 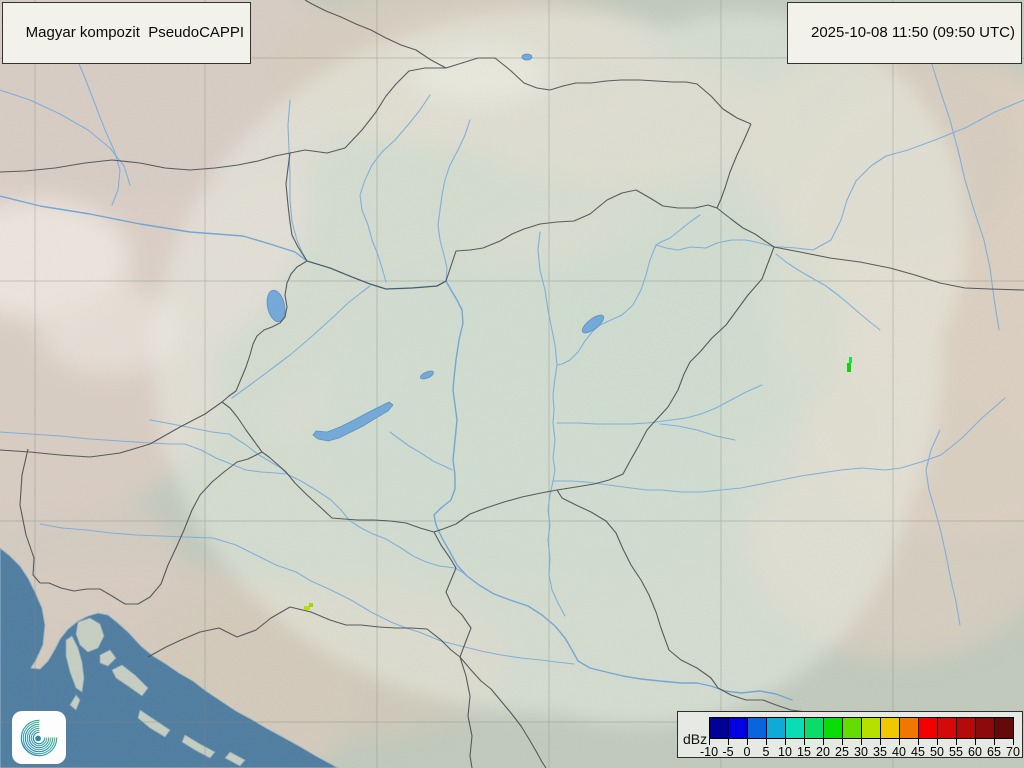 I want to click on legend-tick-label: 20, so click(x=823, y=752).